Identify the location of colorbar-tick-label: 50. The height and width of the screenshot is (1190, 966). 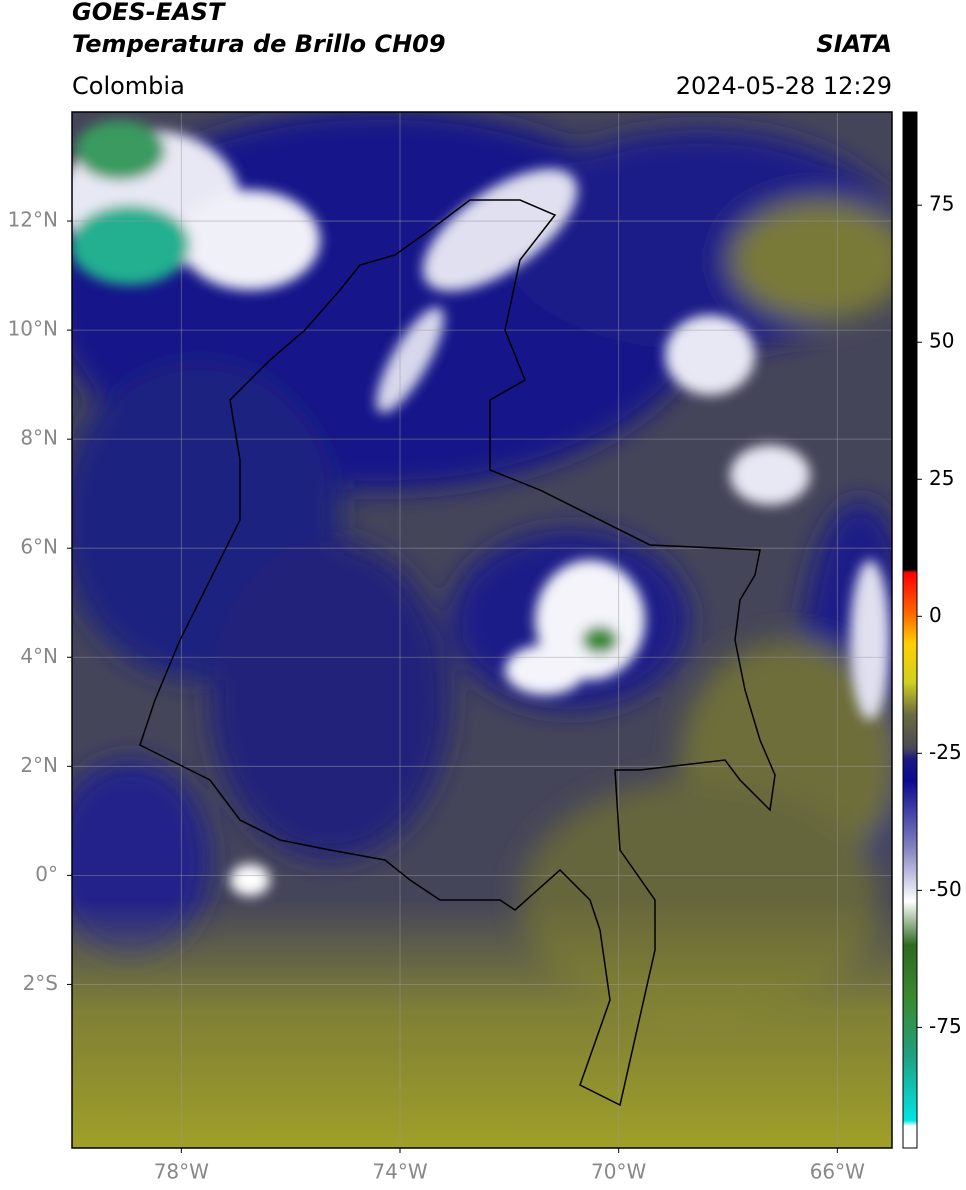
(941, 341).